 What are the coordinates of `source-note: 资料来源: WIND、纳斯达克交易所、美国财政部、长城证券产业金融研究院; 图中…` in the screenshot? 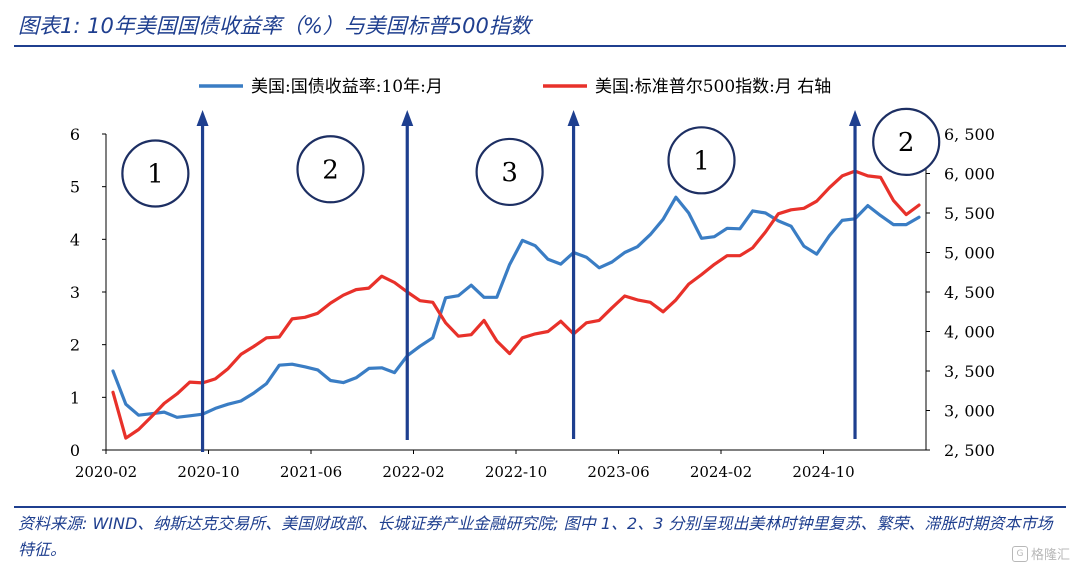 It's located at (535, 536).